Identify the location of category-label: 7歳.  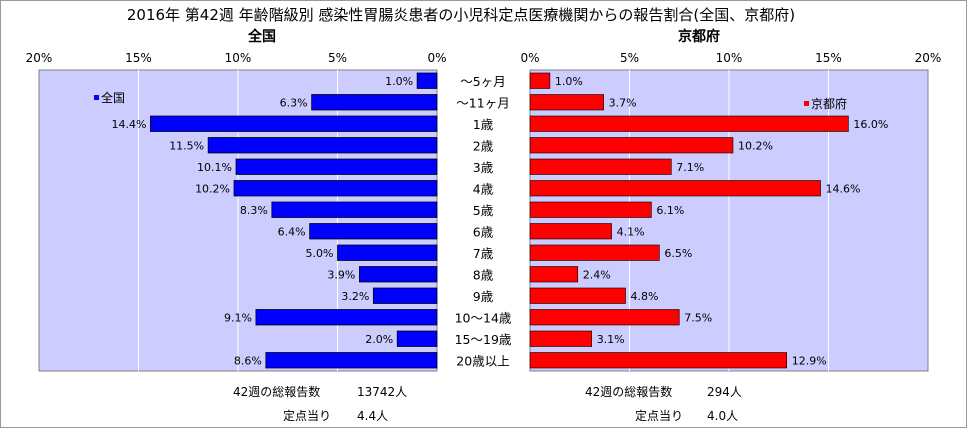
(483, 253).